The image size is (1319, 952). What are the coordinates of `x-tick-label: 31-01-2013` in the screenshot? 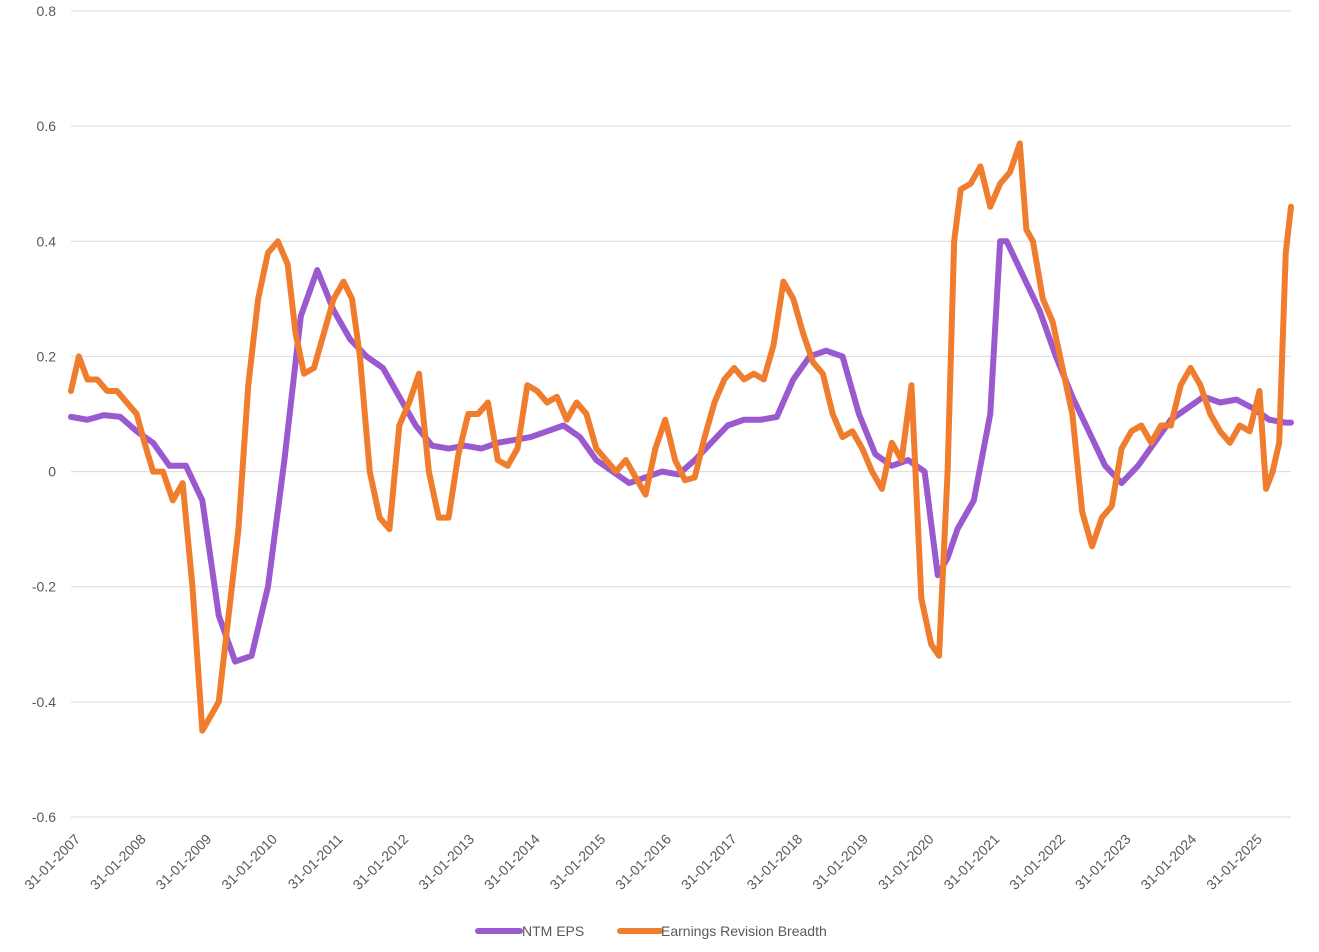 It's located at (446, 862).